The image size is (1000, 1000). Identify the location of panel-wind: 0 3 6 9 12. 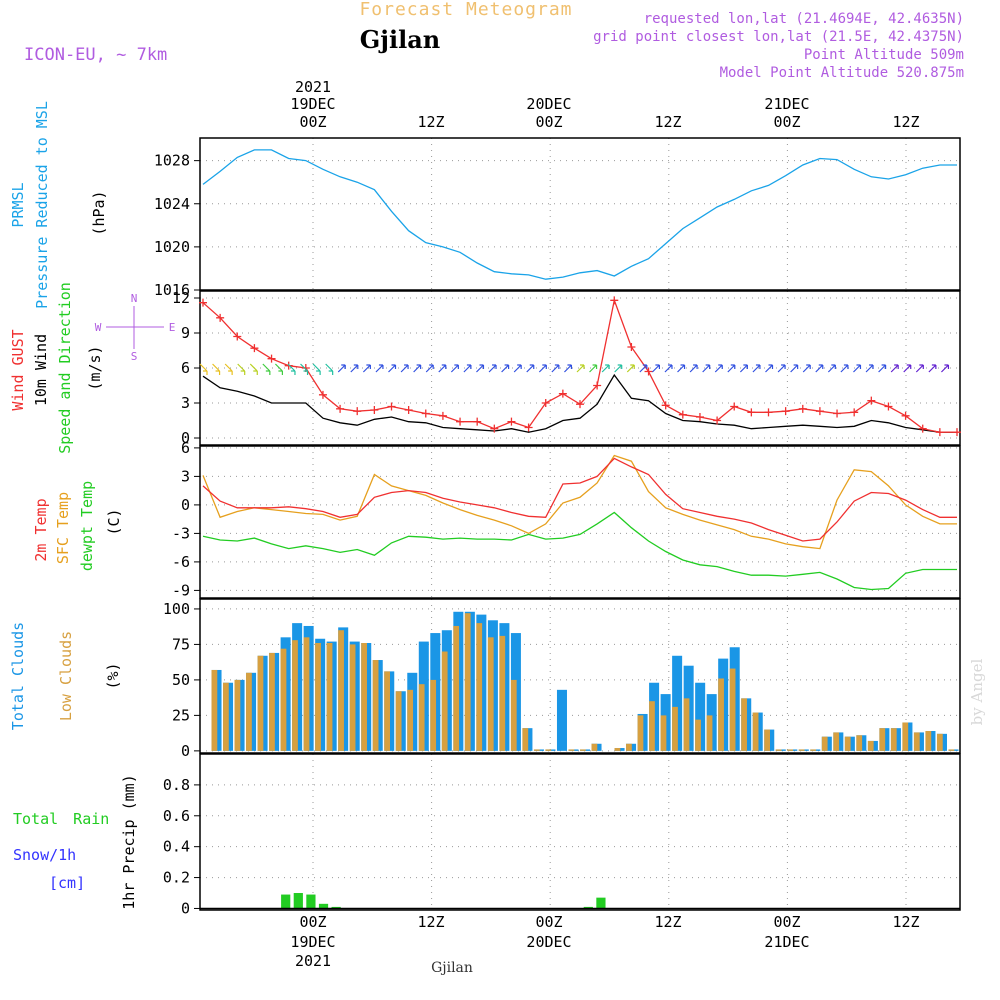
(566, 368).